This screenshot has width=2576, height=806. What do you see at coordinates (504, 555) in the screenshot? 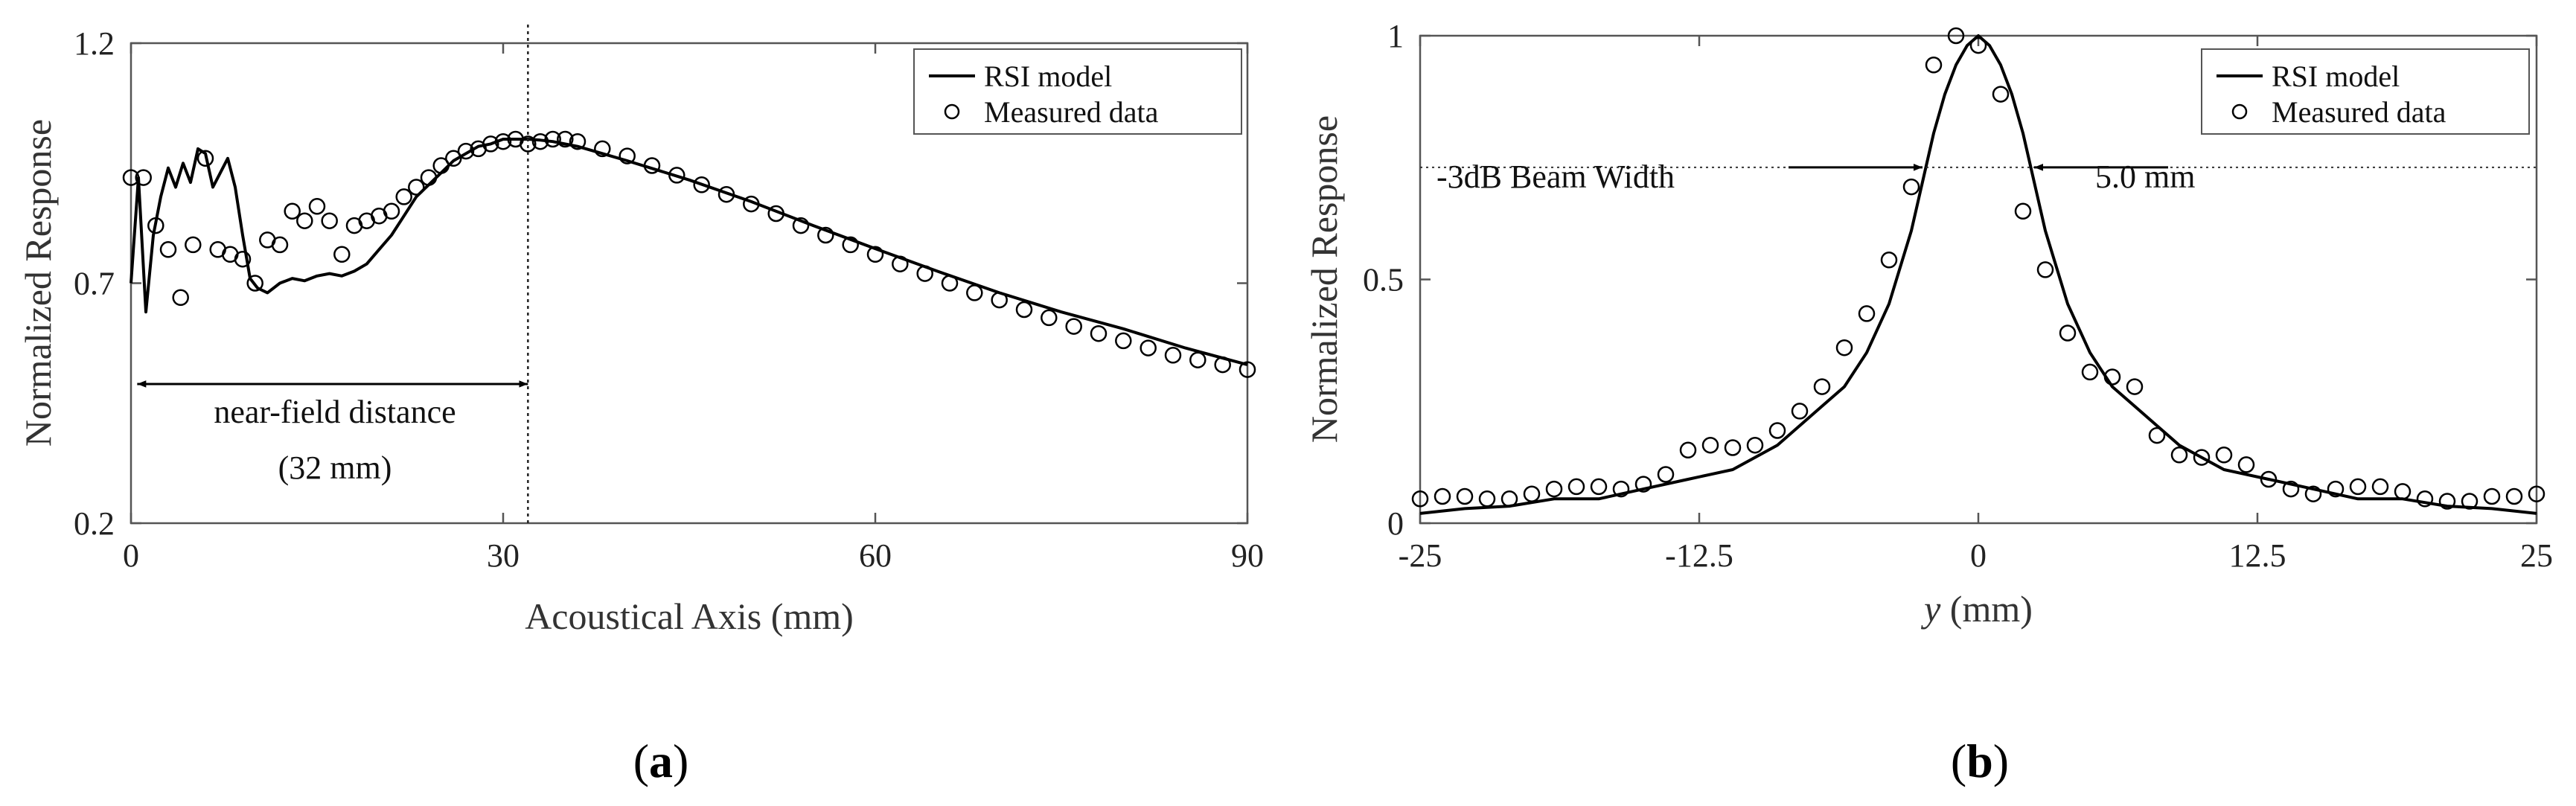
I see `chart-a-x-tick-label: 30` at bounding box center [504, 555].